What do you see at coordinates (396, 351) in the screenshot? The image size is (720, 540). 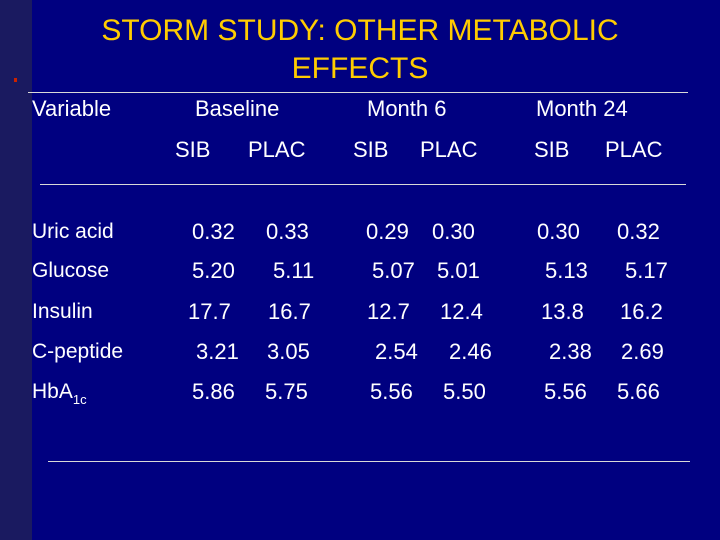 I see `cell-value: 2.54` at bounding box center [396, 351].